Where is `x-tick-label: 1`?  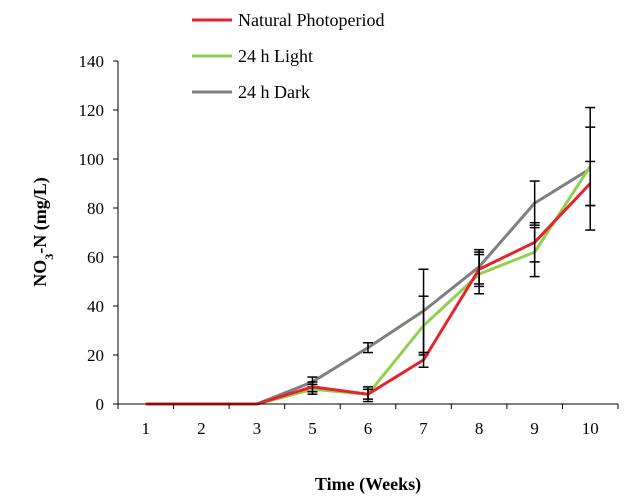
x-tick-label: 1 is located at coordinates (146, 428).